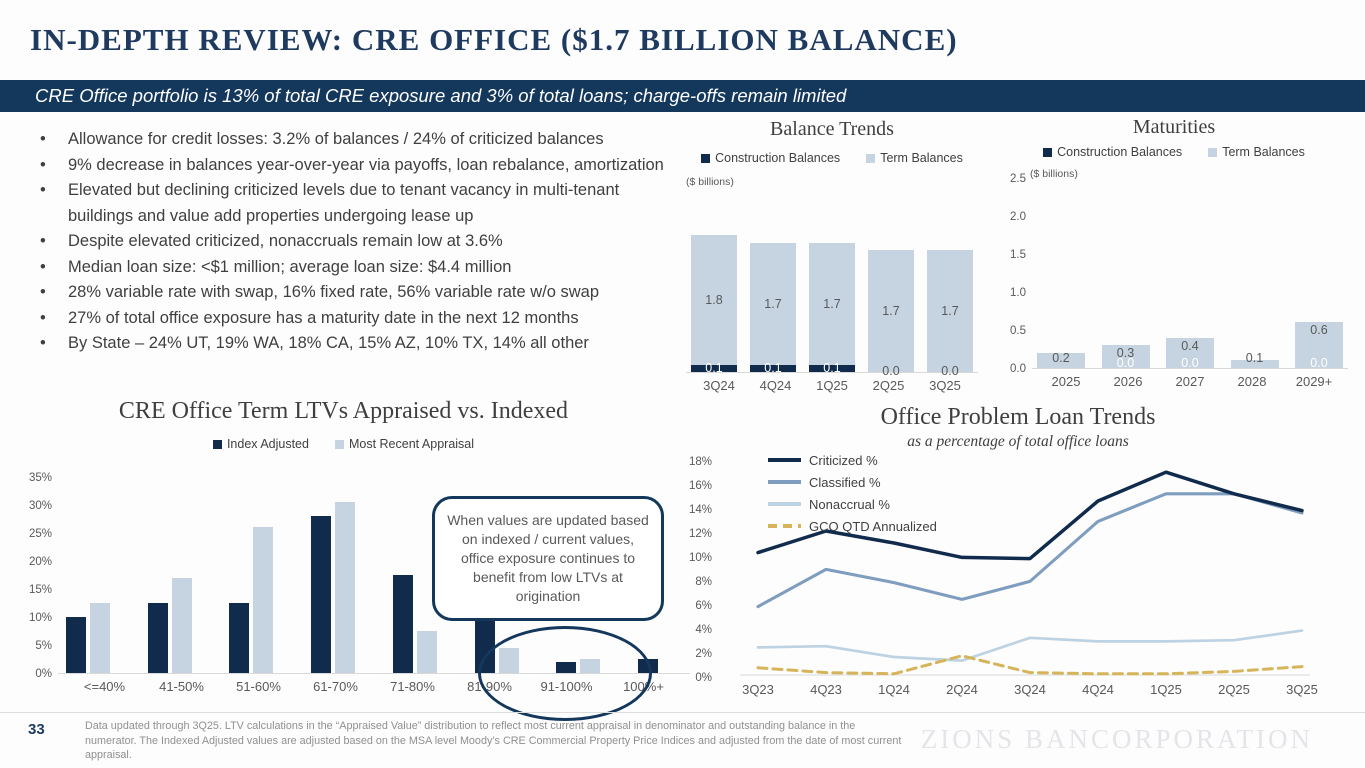 This screenshot has width=1365, height=768. I want to click on problem-loan-title: Office Problem Loan Trends, so click(1018, 417).